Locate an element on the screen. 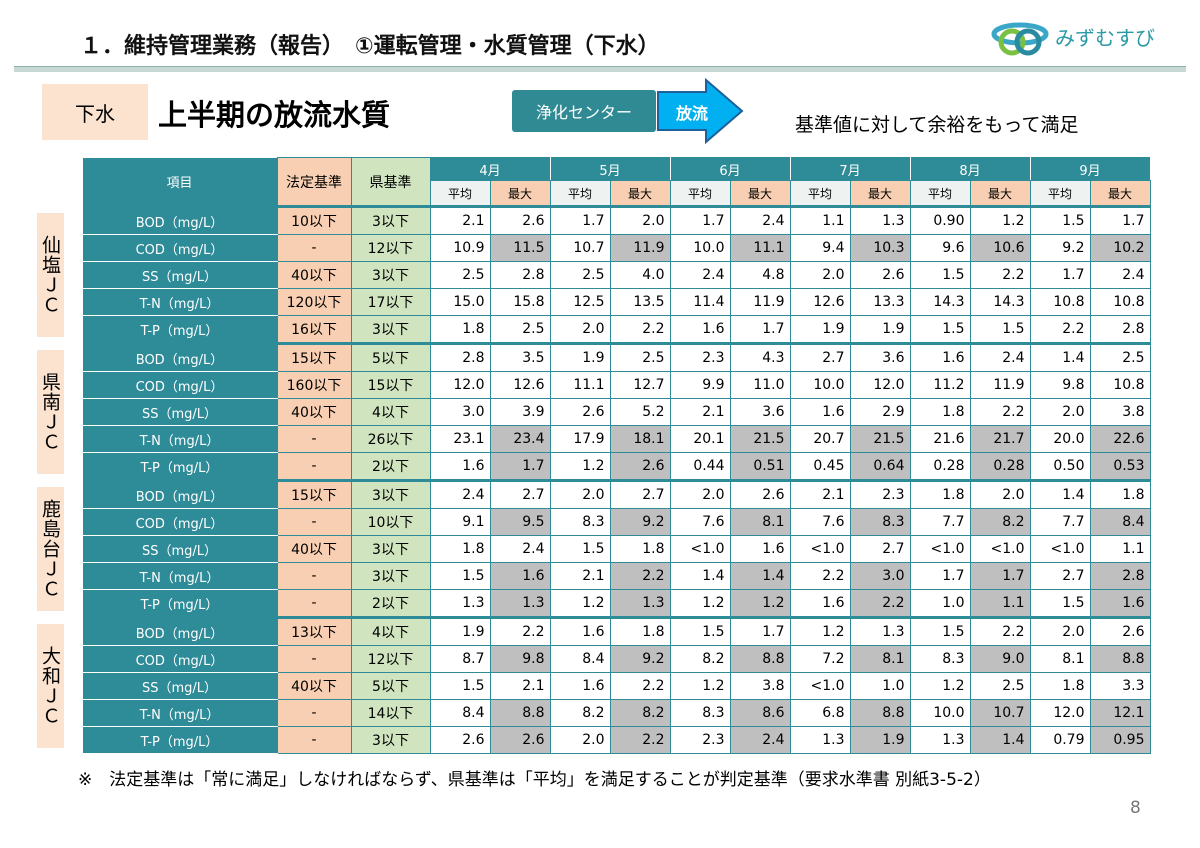 The height and width of the screenshot is (848, 1200). logo-icon is located at coordinates (1020, 39).